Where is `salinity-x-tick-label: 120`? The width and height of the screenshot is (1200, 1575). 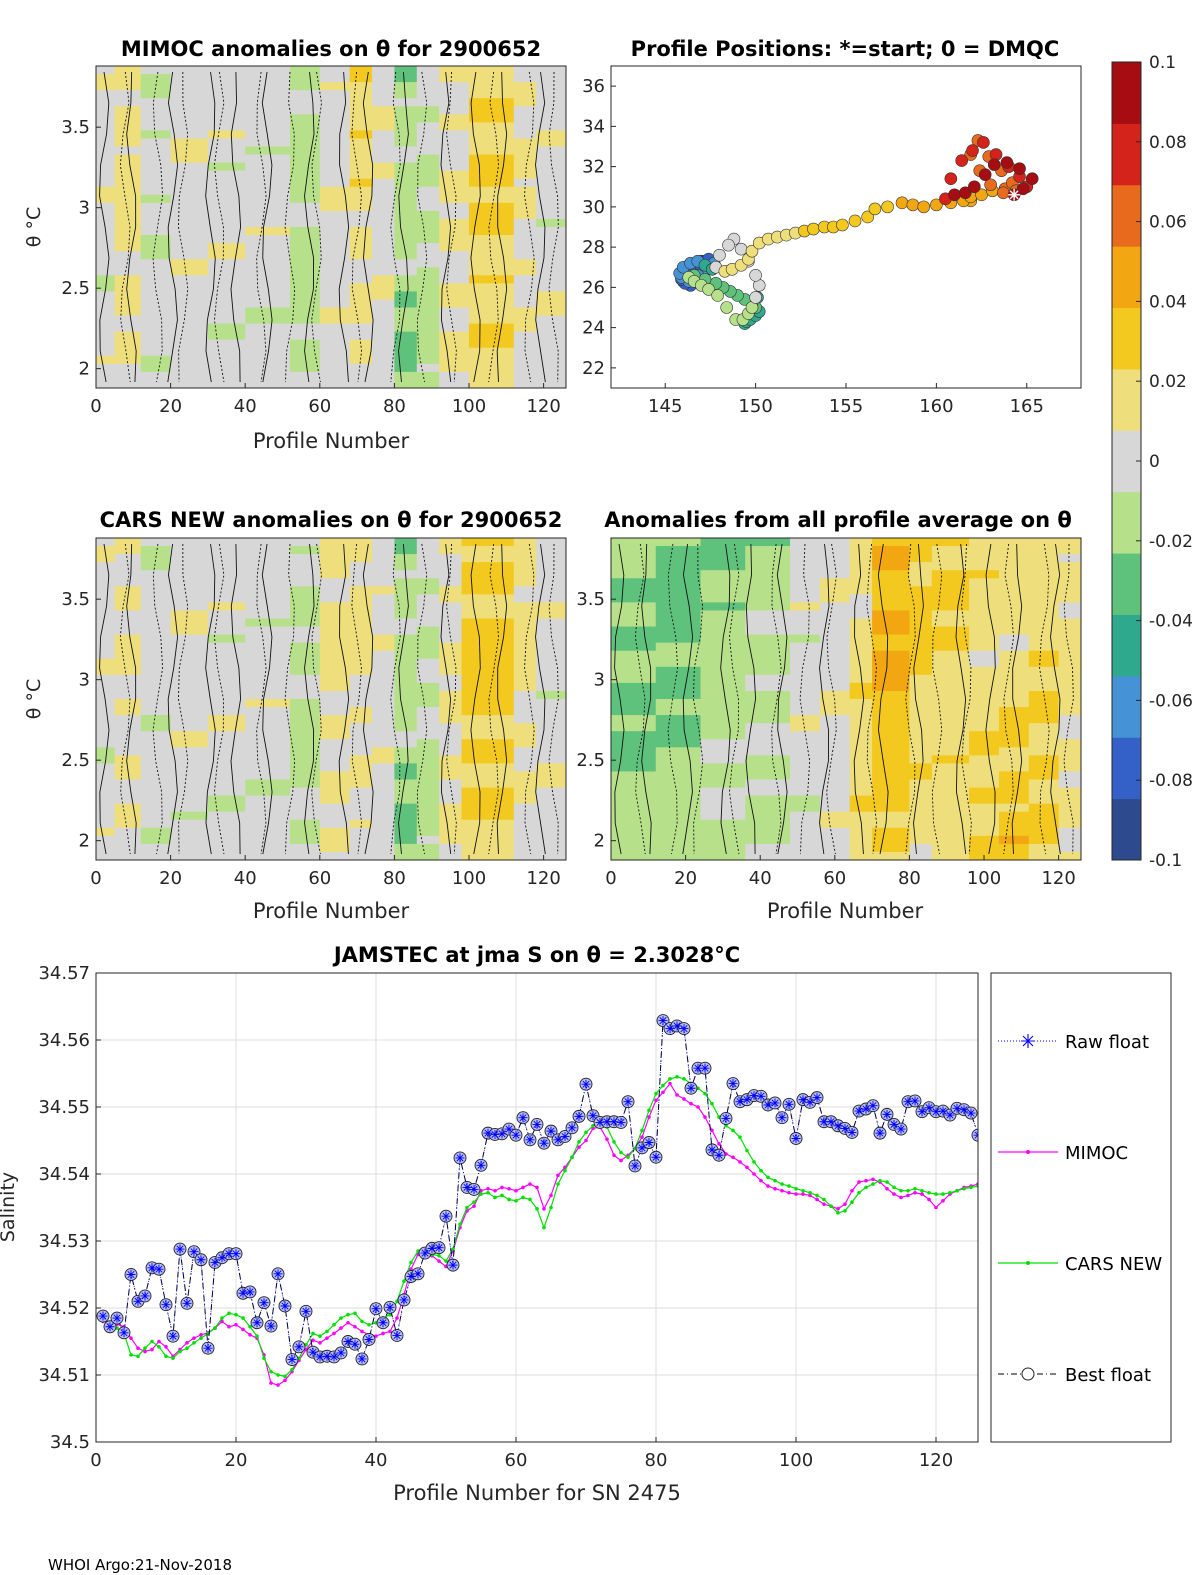 salinity-x-tick-label: 120 is located at coordinates (936, 1460).